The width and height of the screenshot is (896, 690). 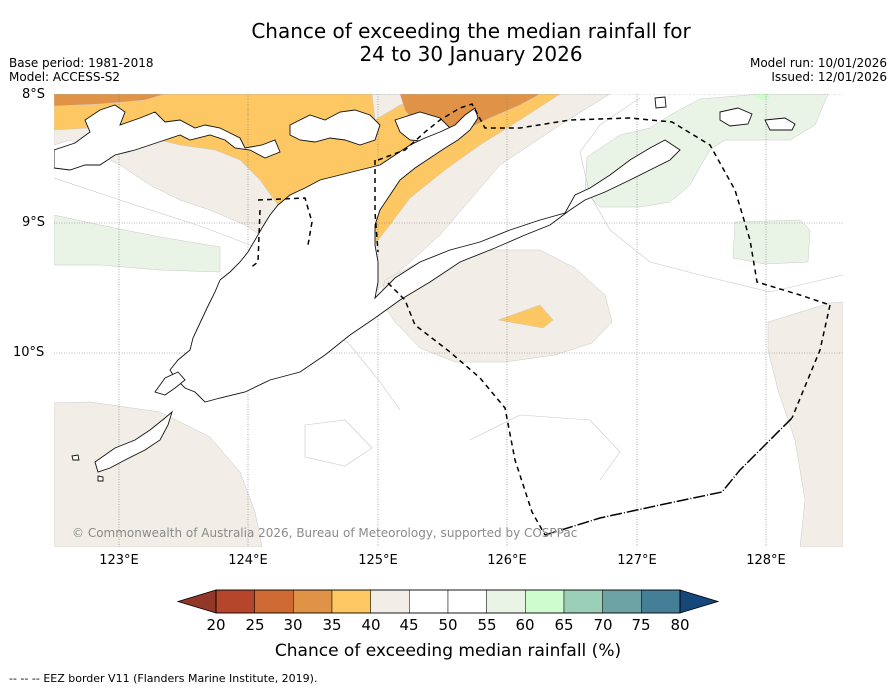 What do you see at coordinates (766, 560) in the screenshot?
I see `lon-label-128e: 128°E` at bounding box center [766, 560].